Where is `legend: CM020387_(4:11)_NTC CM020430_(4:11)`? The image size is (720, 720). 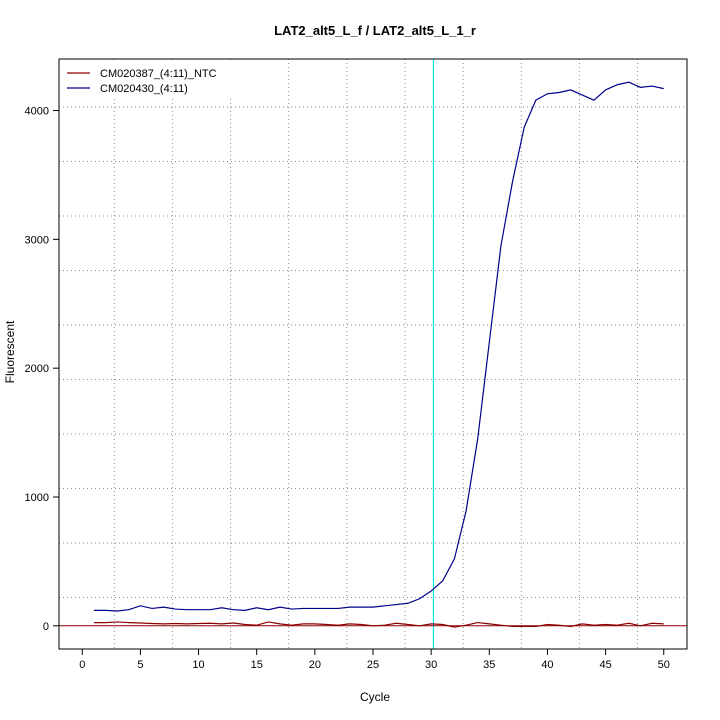 legend: CM020387_(4:11)_NTC CM020430_(4:11) is located at coordinates (156, 81).